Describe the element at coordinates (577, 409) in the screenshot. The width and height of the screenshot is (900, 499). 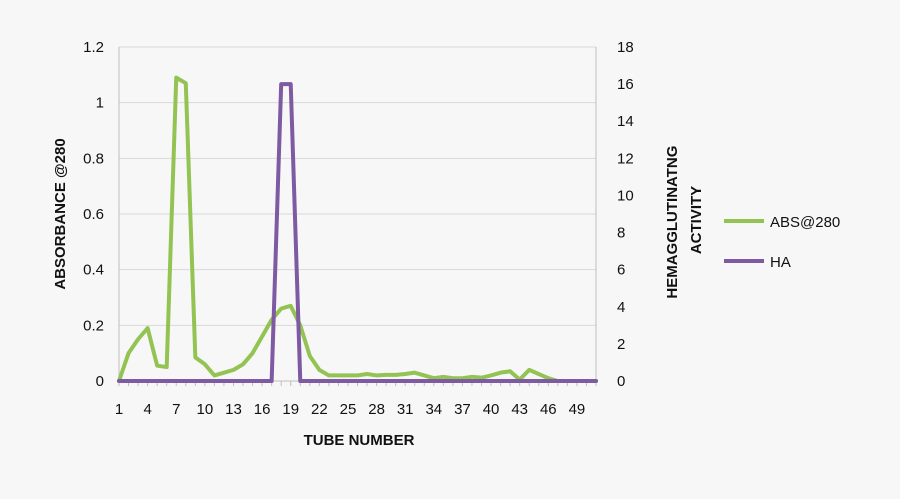
I see `x-tick-label: 49` at that location.